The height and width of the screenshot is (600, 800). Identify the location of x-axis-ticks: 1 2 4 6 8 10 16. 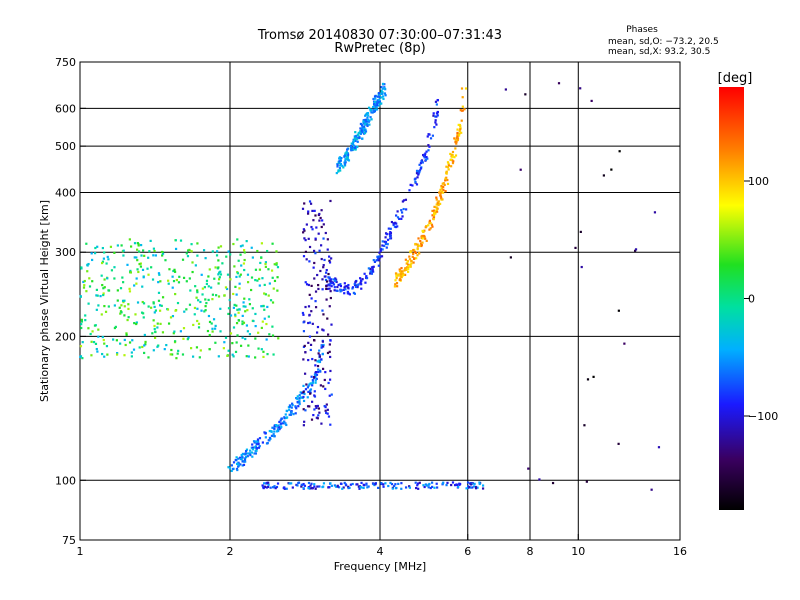
(382, 546).